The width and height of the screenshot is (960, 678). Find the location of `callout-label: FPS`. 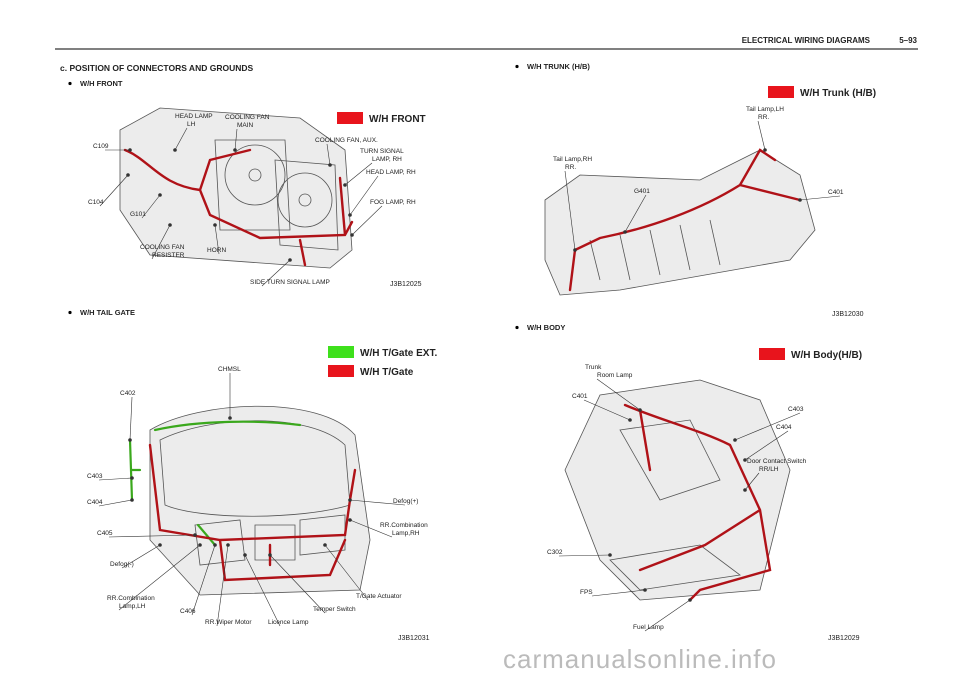

callout-label: FPS is located at coordinates (586, 592).